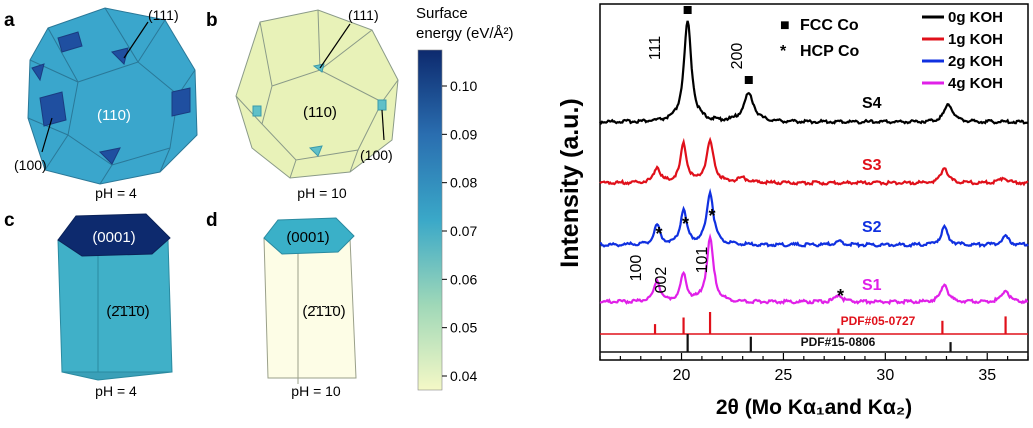 The width and height of the screenshot is (1033, 428). Describe the element at coordinates (975, 83) in the screenshot. I see `legend-series-label: 4g KOH` at that location.